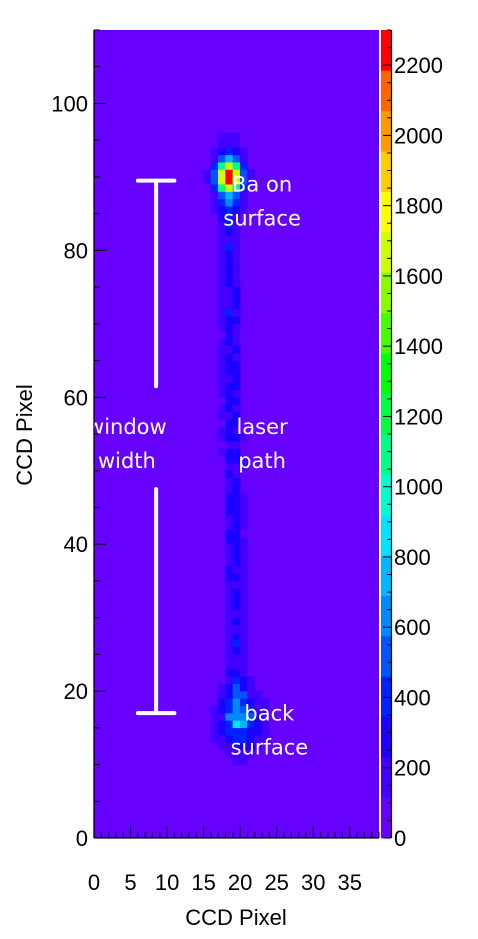 The width and height of the screenshot is (478, 939). What do you see at coordinates (276, 882) in the screenshot?
I see `x-tick-label: 25` at bounding box center [276, 882].